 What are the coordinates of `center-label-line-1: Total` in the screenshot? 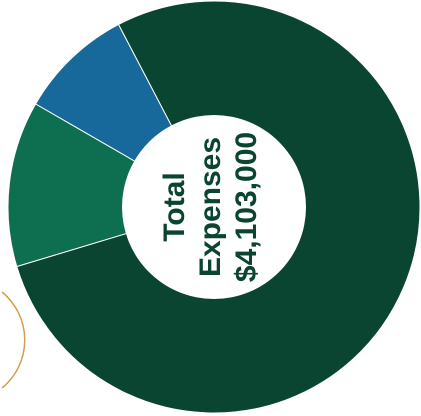 It's located at (174, 206).